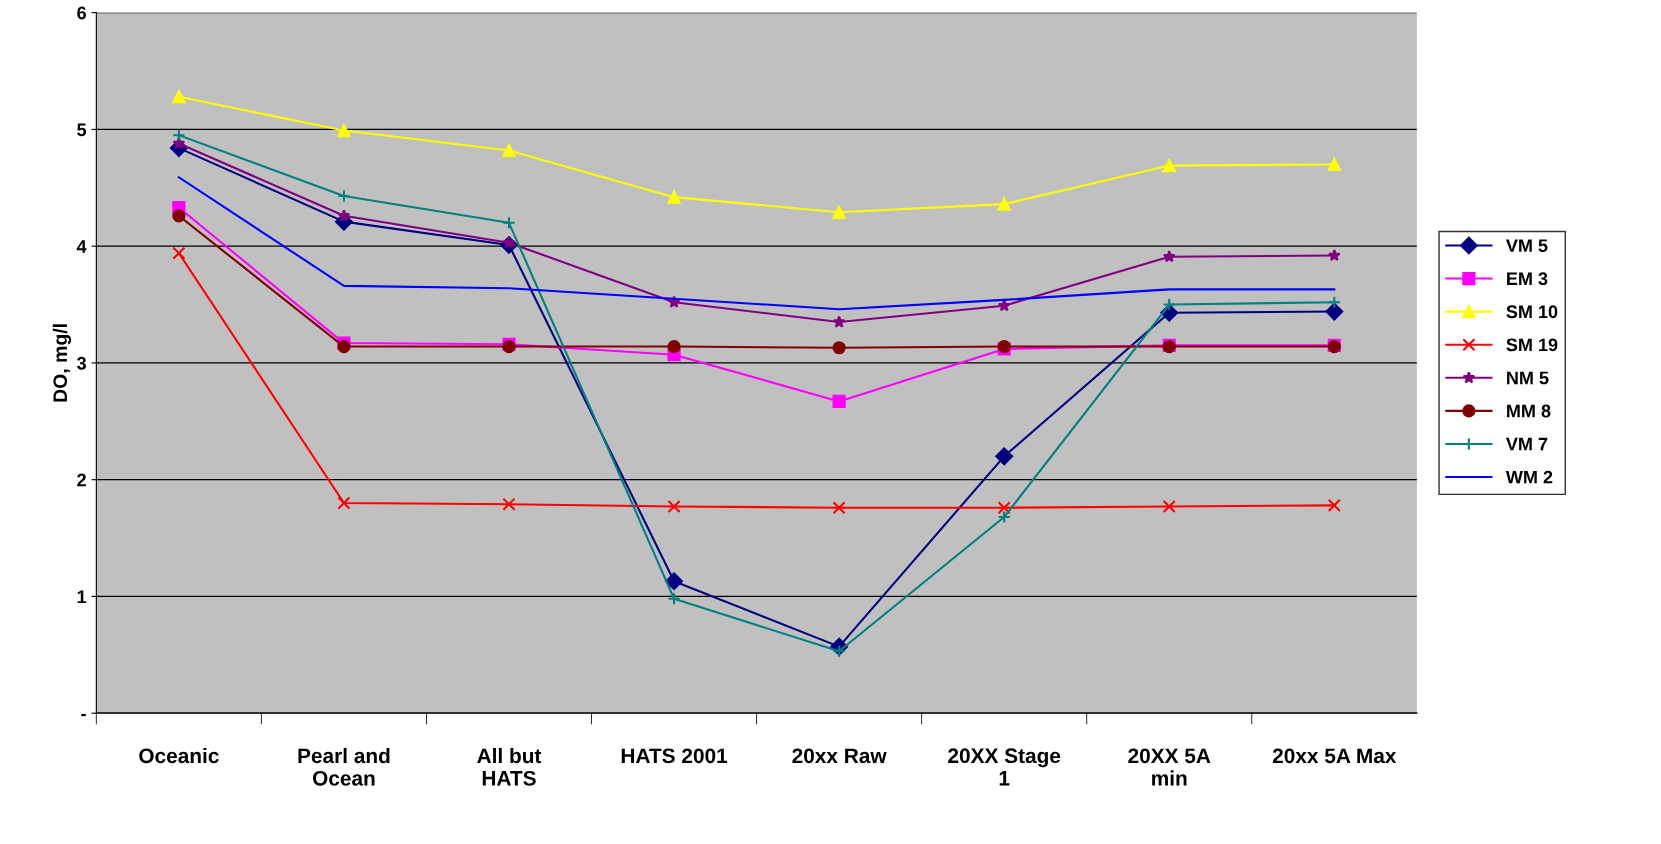 This screenshot has width=1661, height=844. I want to click on x-tick-label: 20XX 5A min, so click(1169, 767).